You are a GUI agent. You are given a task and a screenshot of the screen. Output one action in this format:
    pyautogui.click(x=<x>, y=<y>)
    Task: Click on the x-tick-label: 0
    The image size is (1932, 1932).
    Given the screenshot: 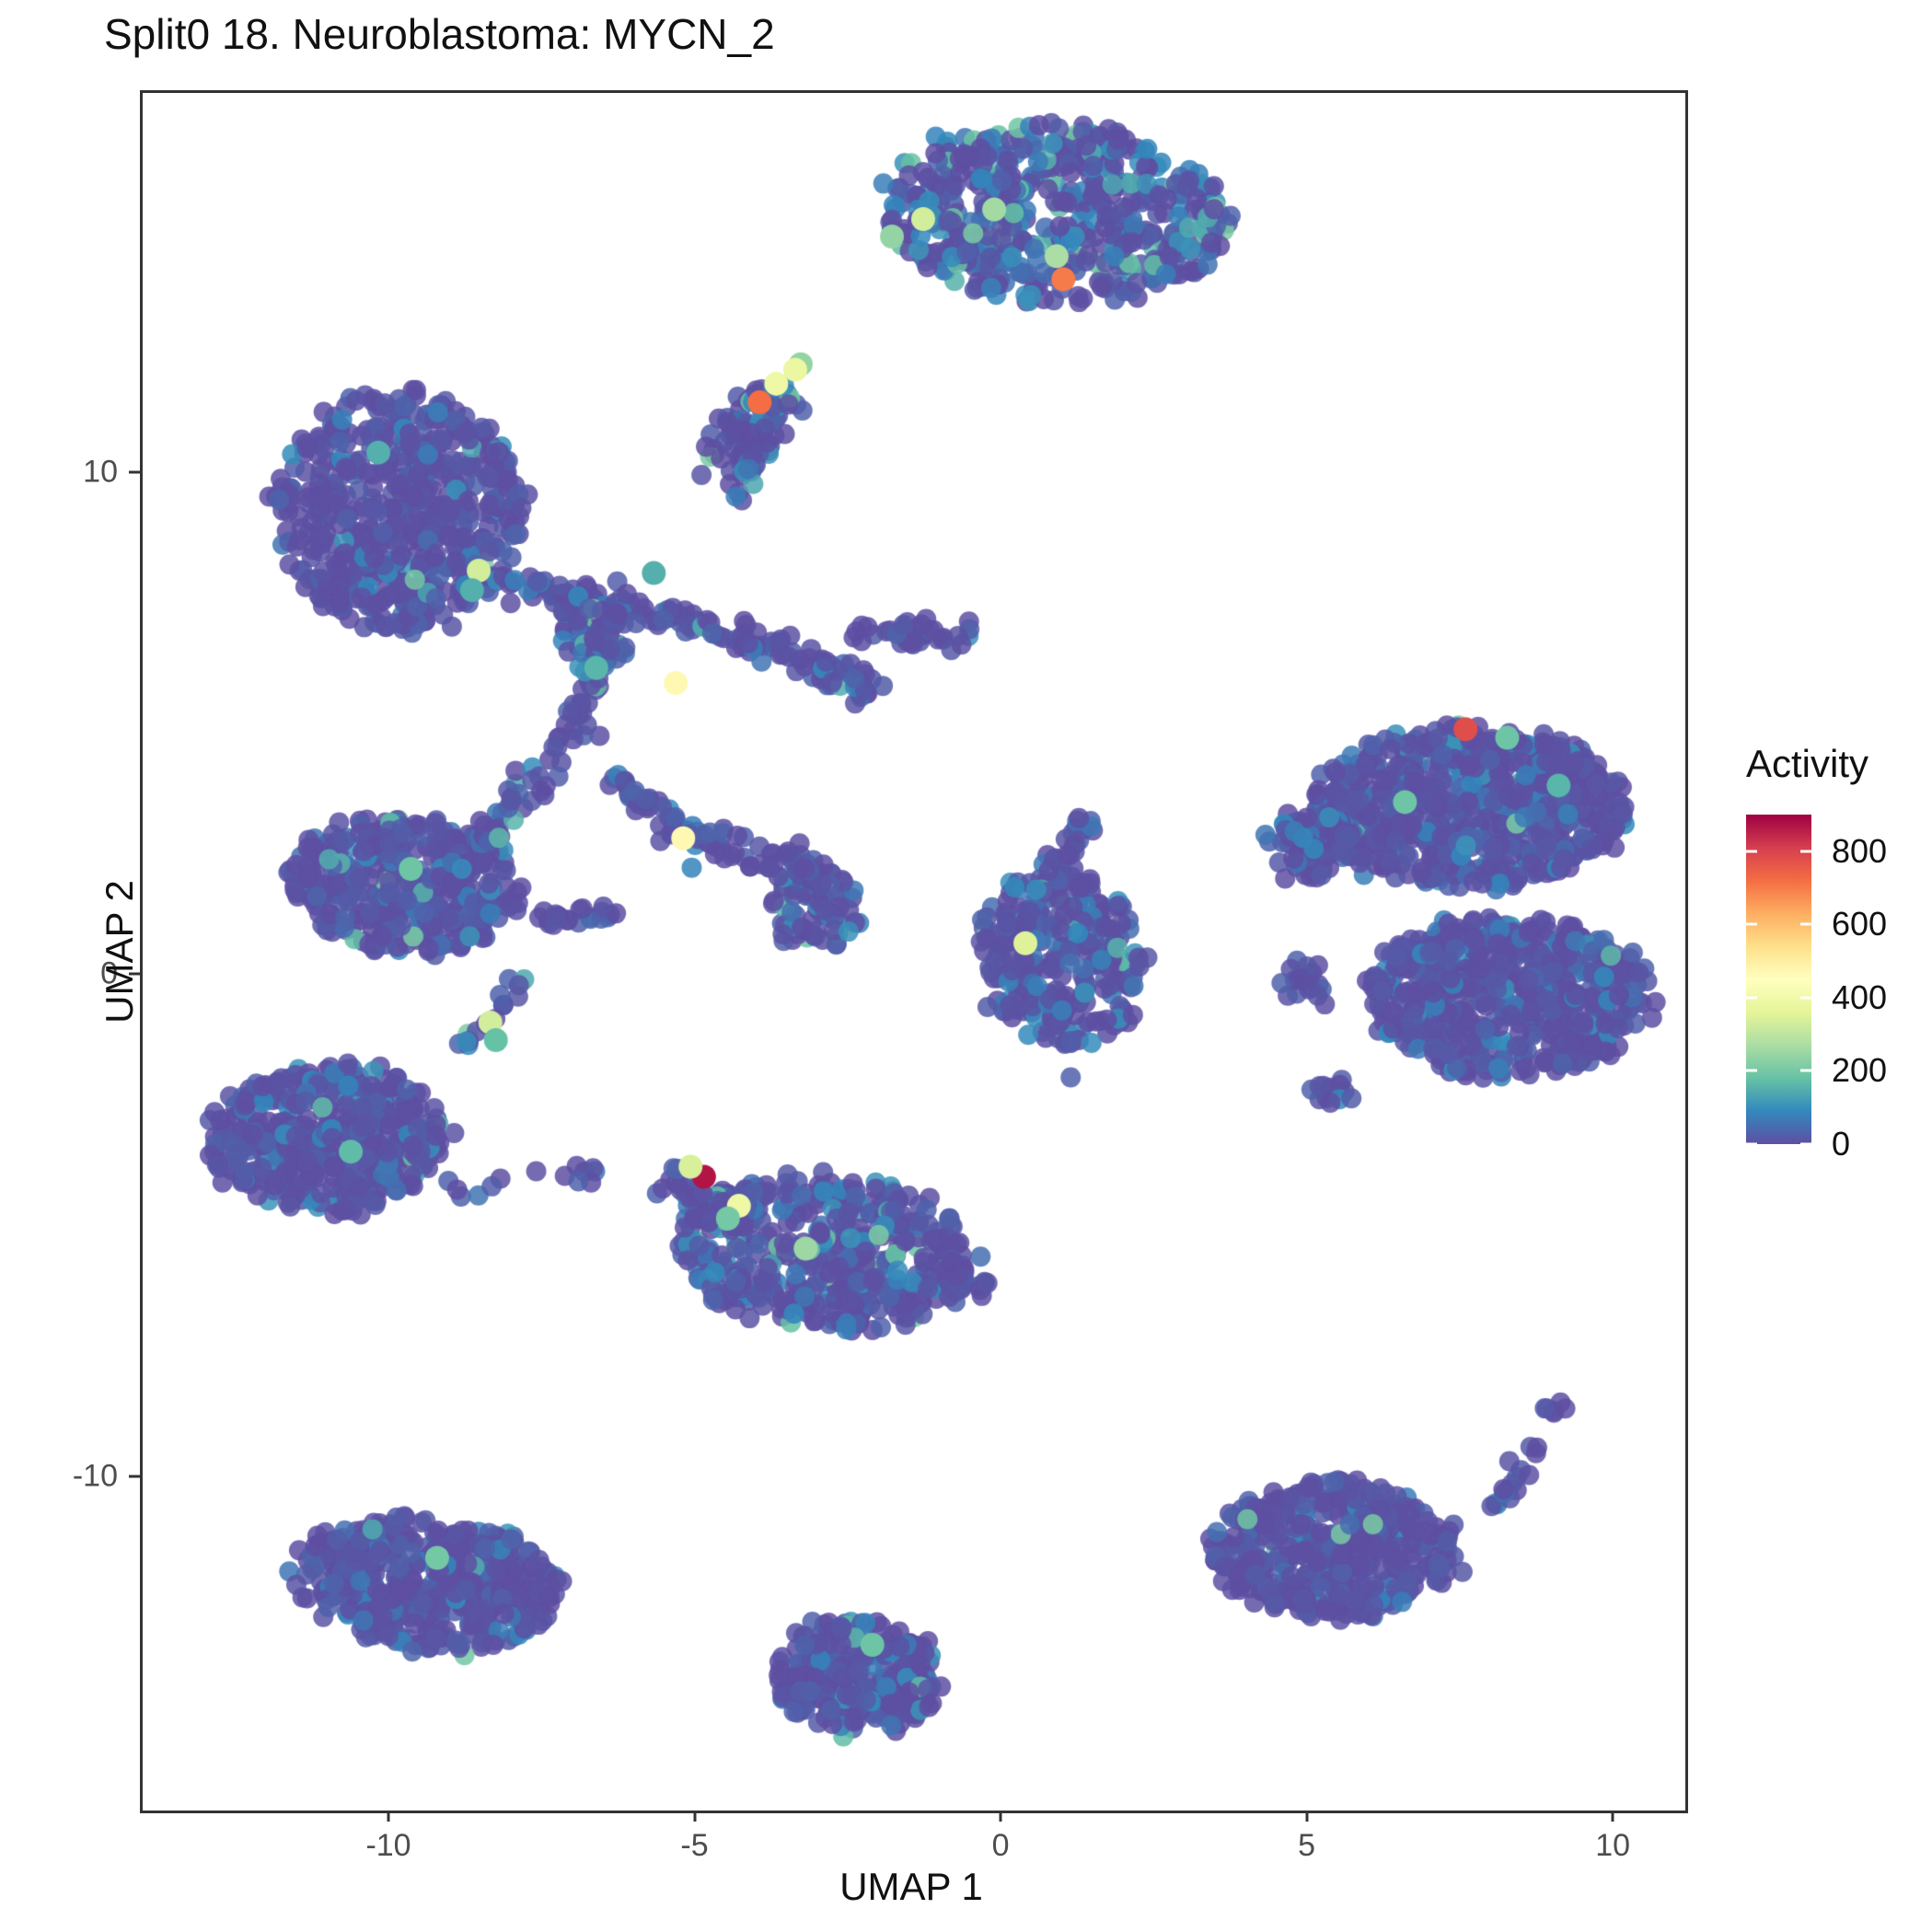 What is the action you would take?
    pyautogui.click(x=1000, y=1846)
    